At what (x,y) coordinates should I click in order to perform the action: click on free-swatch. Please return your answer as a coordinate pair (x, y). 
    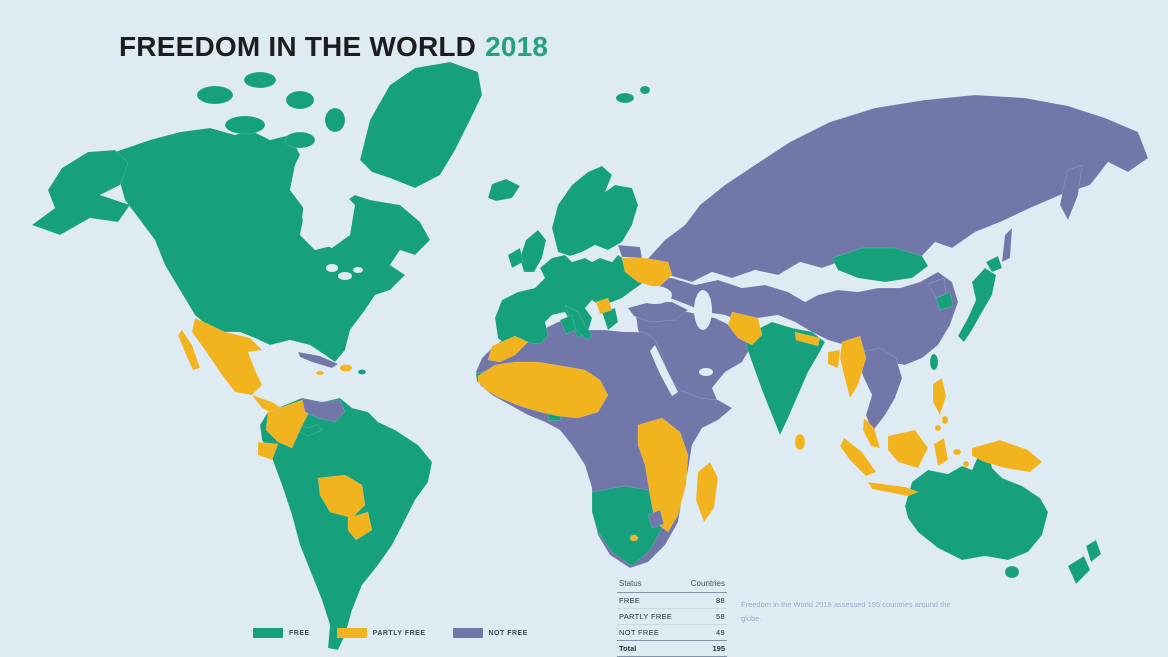
    Looking at the image, I should click on (268, 633).